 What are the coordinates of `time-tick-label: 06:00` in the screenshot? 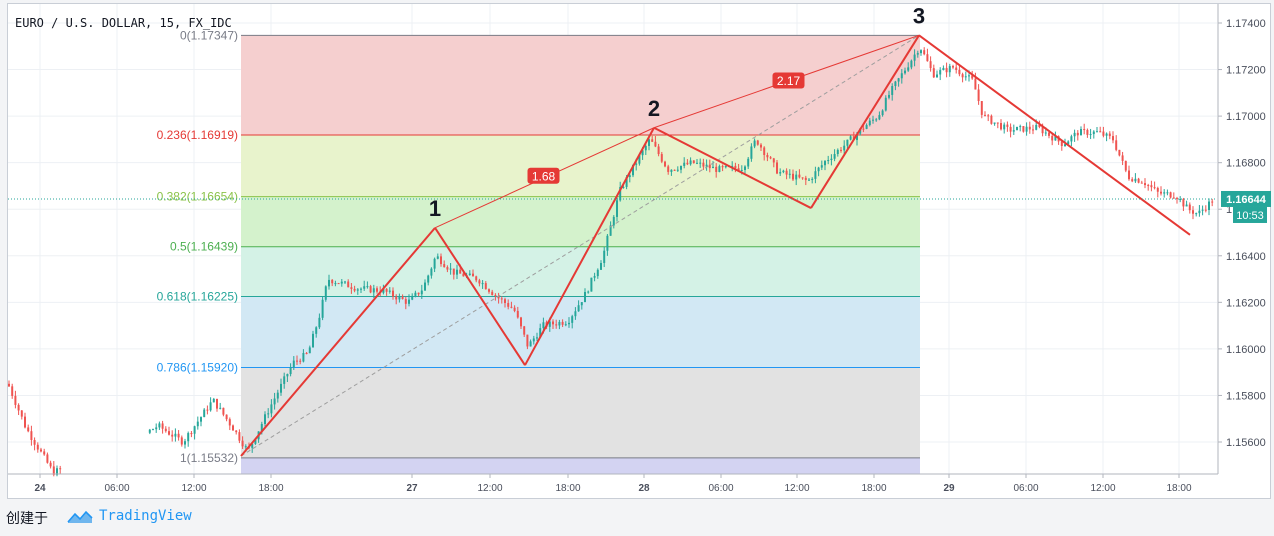 It's located at (1025, 488).